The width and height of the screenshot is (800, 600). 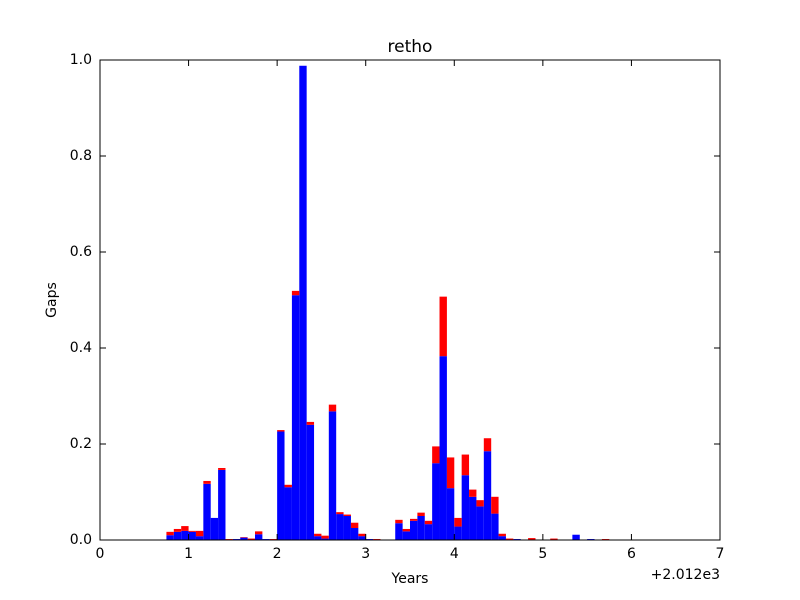 I want to click on x-tick-label: 1, so click(x=188, y=554).